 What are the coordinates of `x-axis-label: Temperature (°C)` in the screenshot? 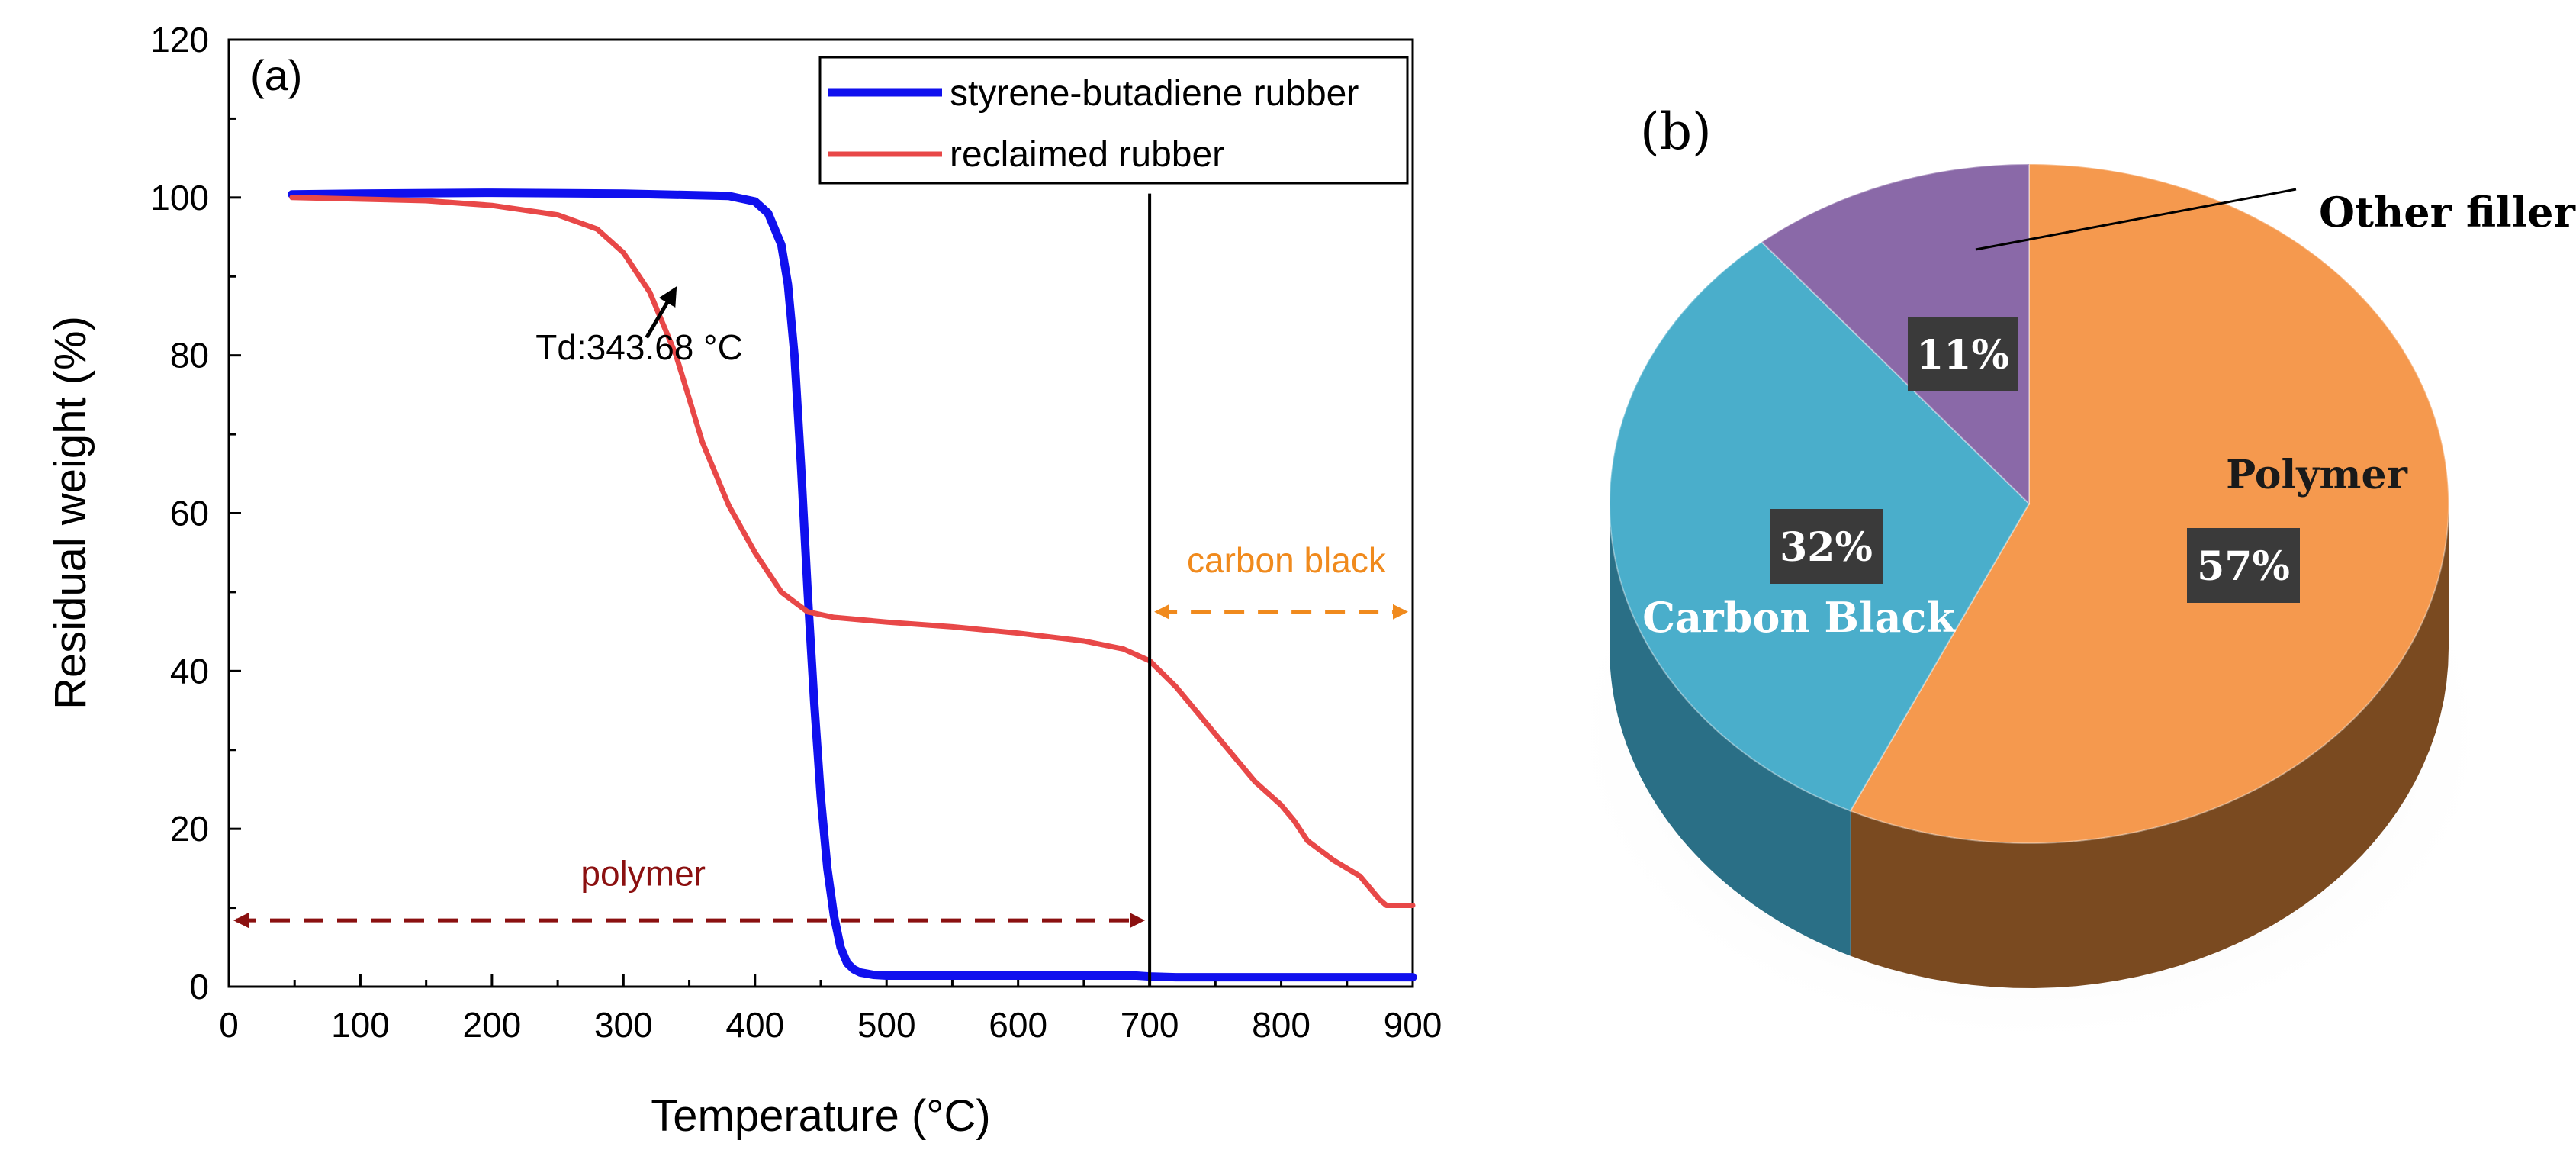 It's located at (821, 1116).